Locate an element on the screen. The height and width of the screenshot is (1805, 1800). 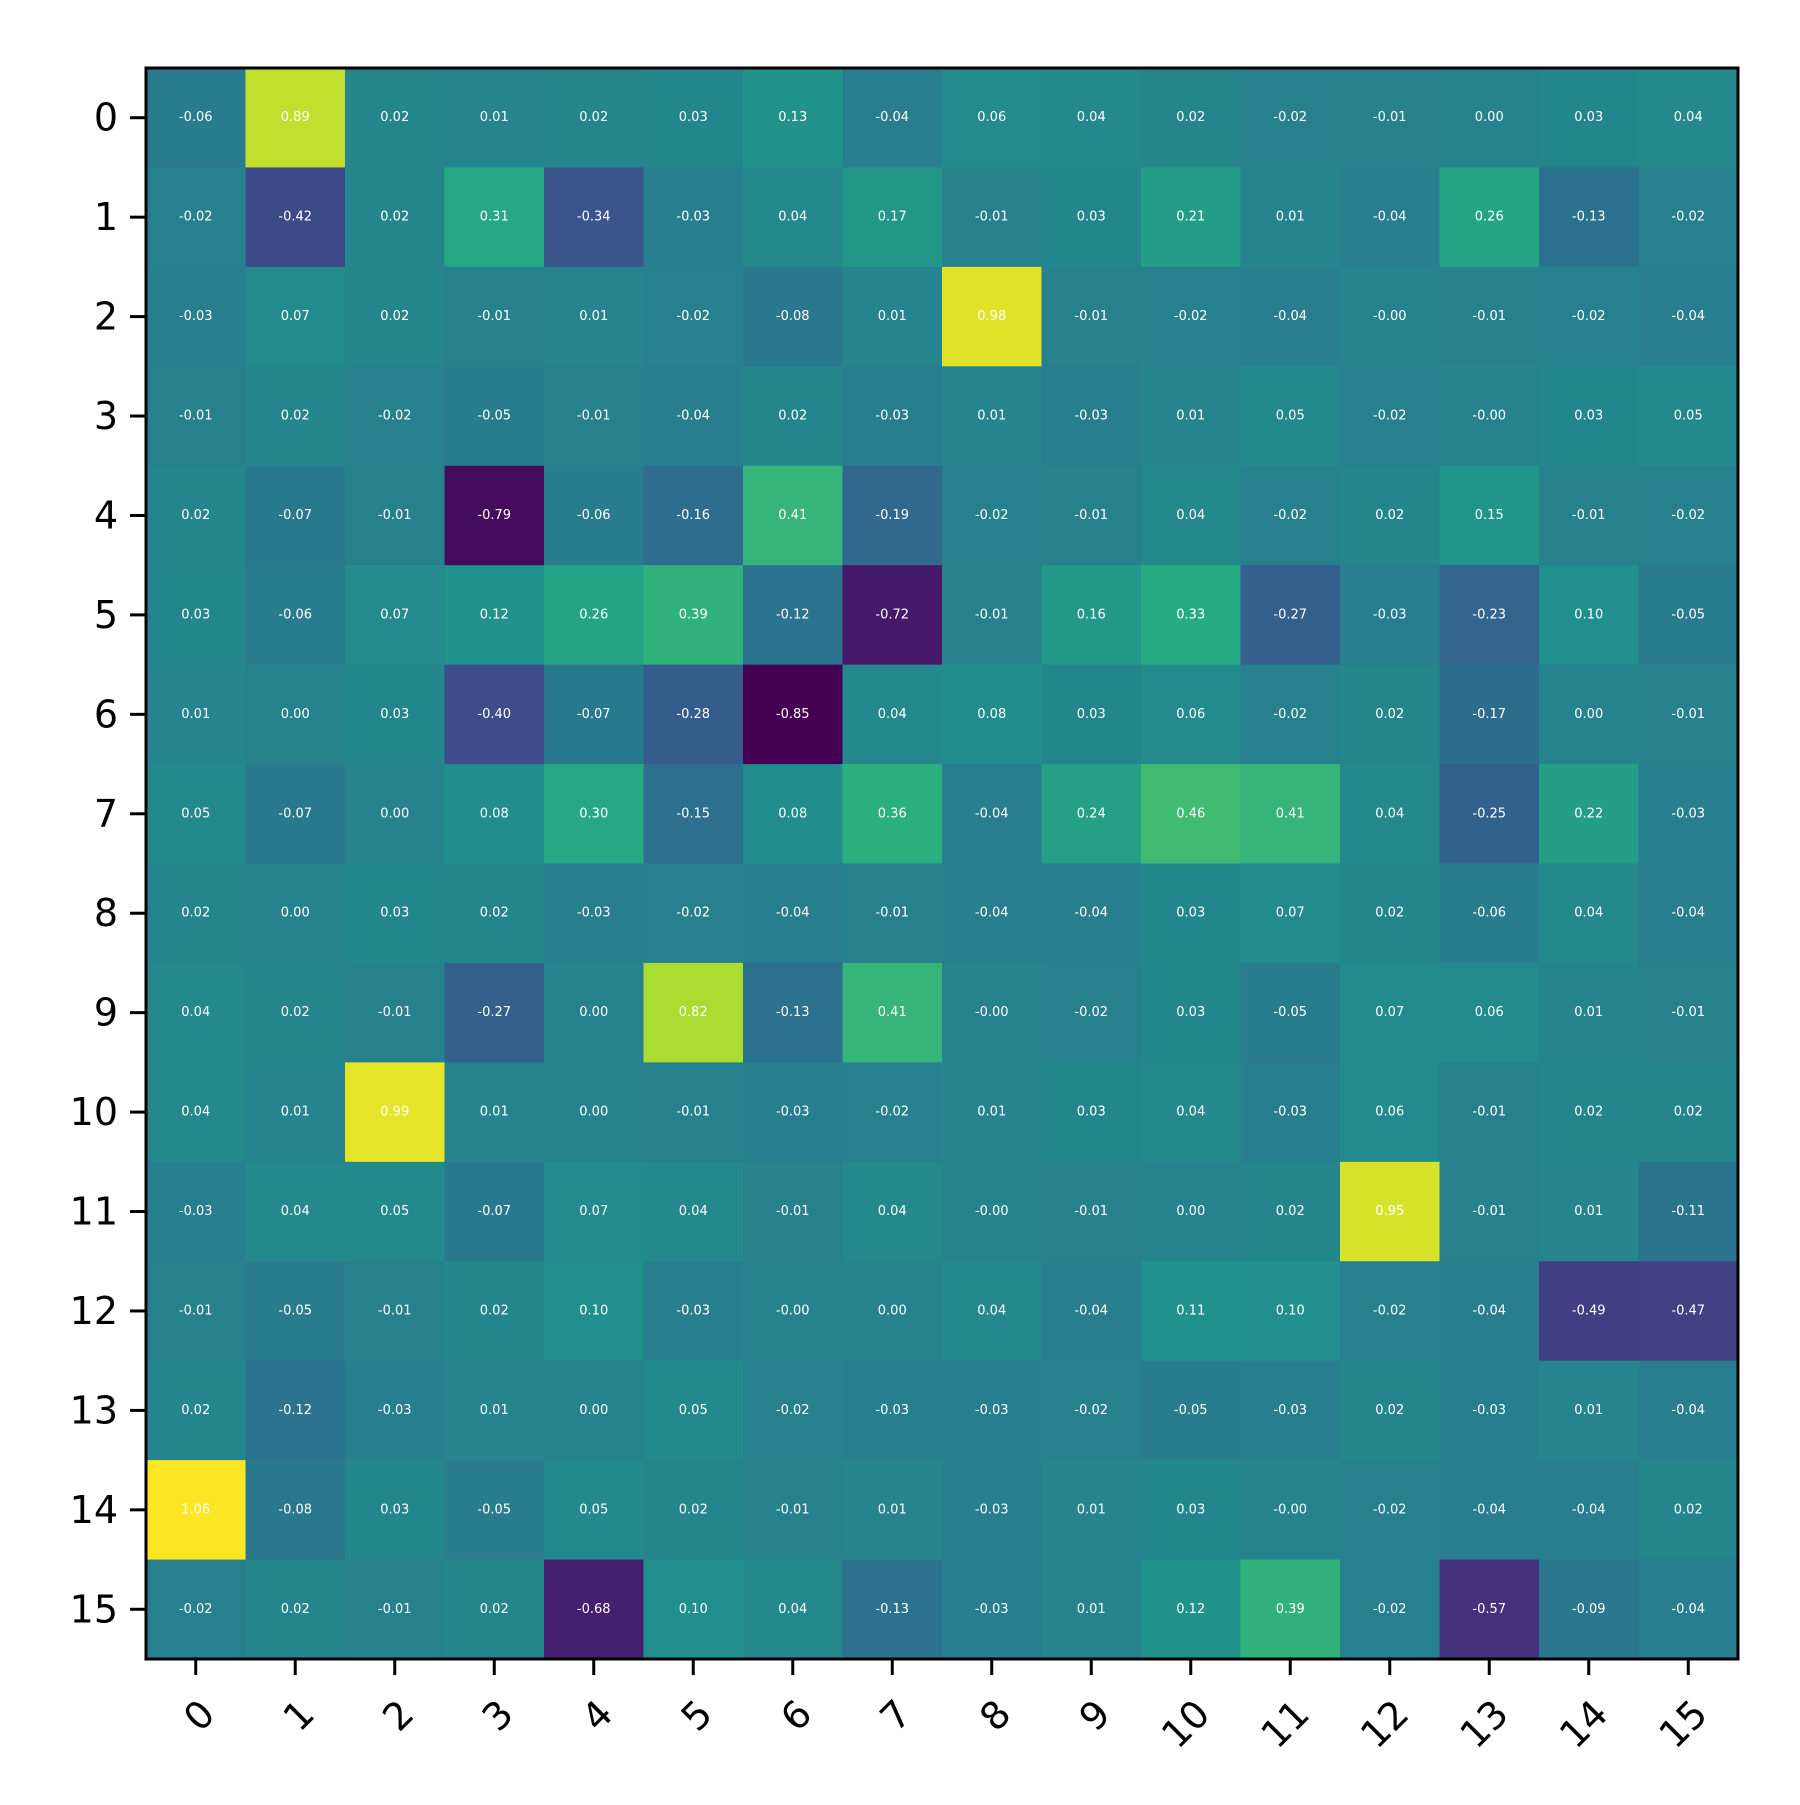
heatmap-cell-r9-c6 is located at coordinates (793, 1012).